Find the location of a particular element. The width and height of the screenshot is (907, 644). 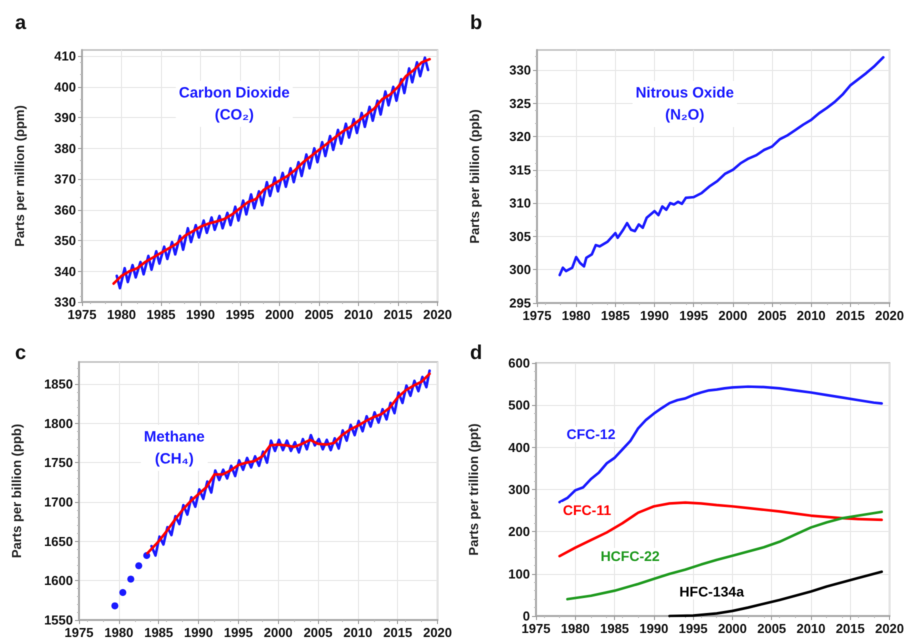

y-tick-label: 310 is located at coordinates (520, 203).